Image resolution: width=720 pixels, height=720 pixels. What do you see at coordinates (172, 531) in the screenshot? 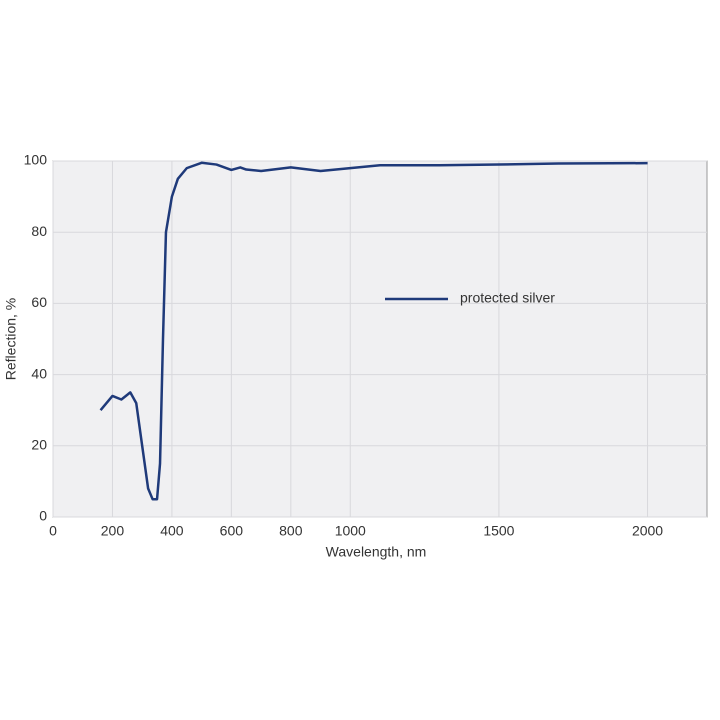
I see `x-tick-label: 400` at bounding box center [172, 531].